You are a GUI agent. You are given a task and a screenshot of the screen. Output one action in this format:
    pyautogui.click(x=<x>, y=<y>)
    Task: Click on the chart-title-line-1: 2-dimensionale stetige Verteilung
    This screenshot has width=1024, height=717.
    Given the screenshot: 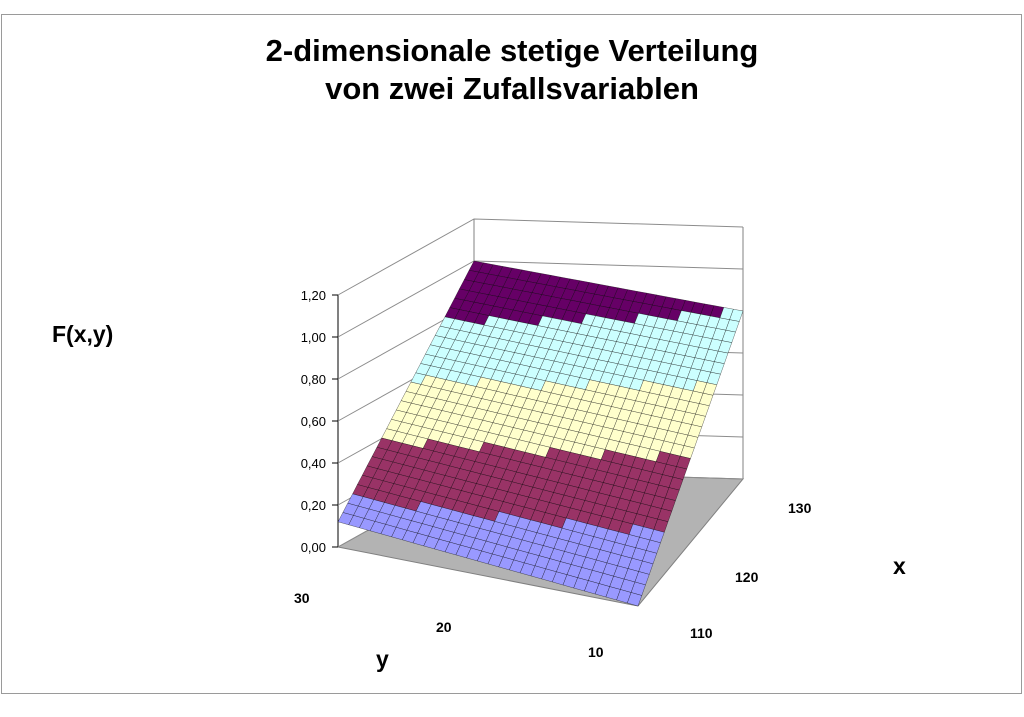 What is the action you would take?
    pyautogui.click(x=512, y=50)
    